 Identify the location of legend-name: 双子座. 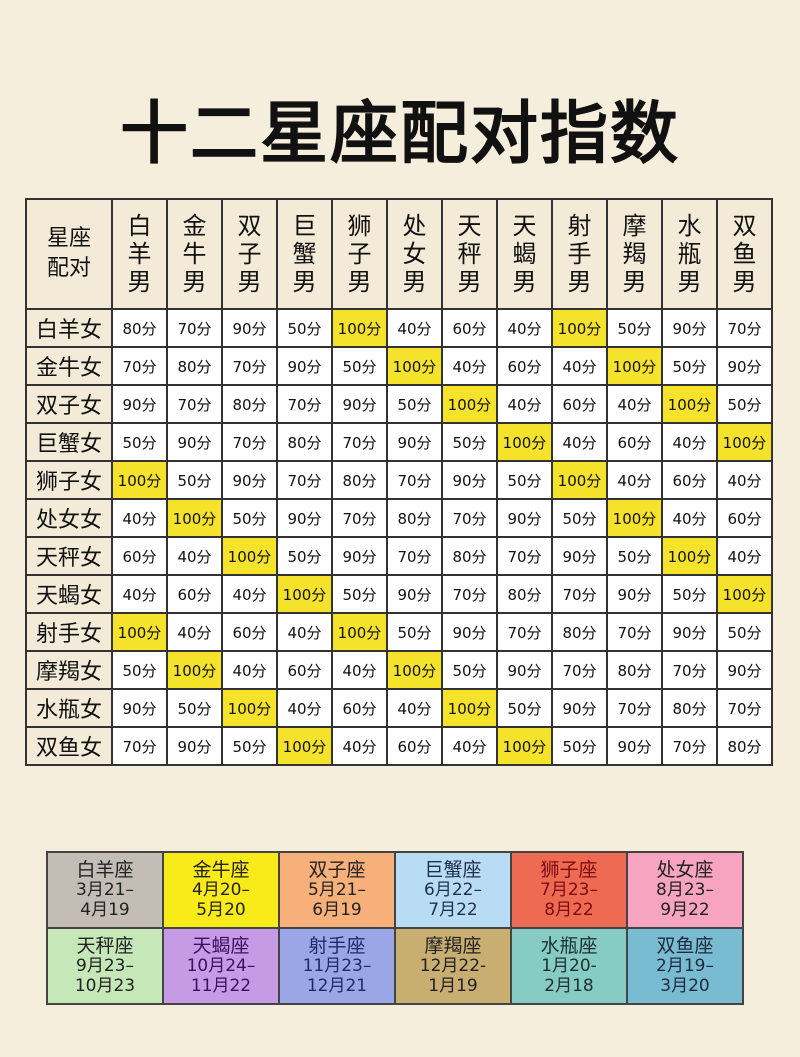
(337, 870).